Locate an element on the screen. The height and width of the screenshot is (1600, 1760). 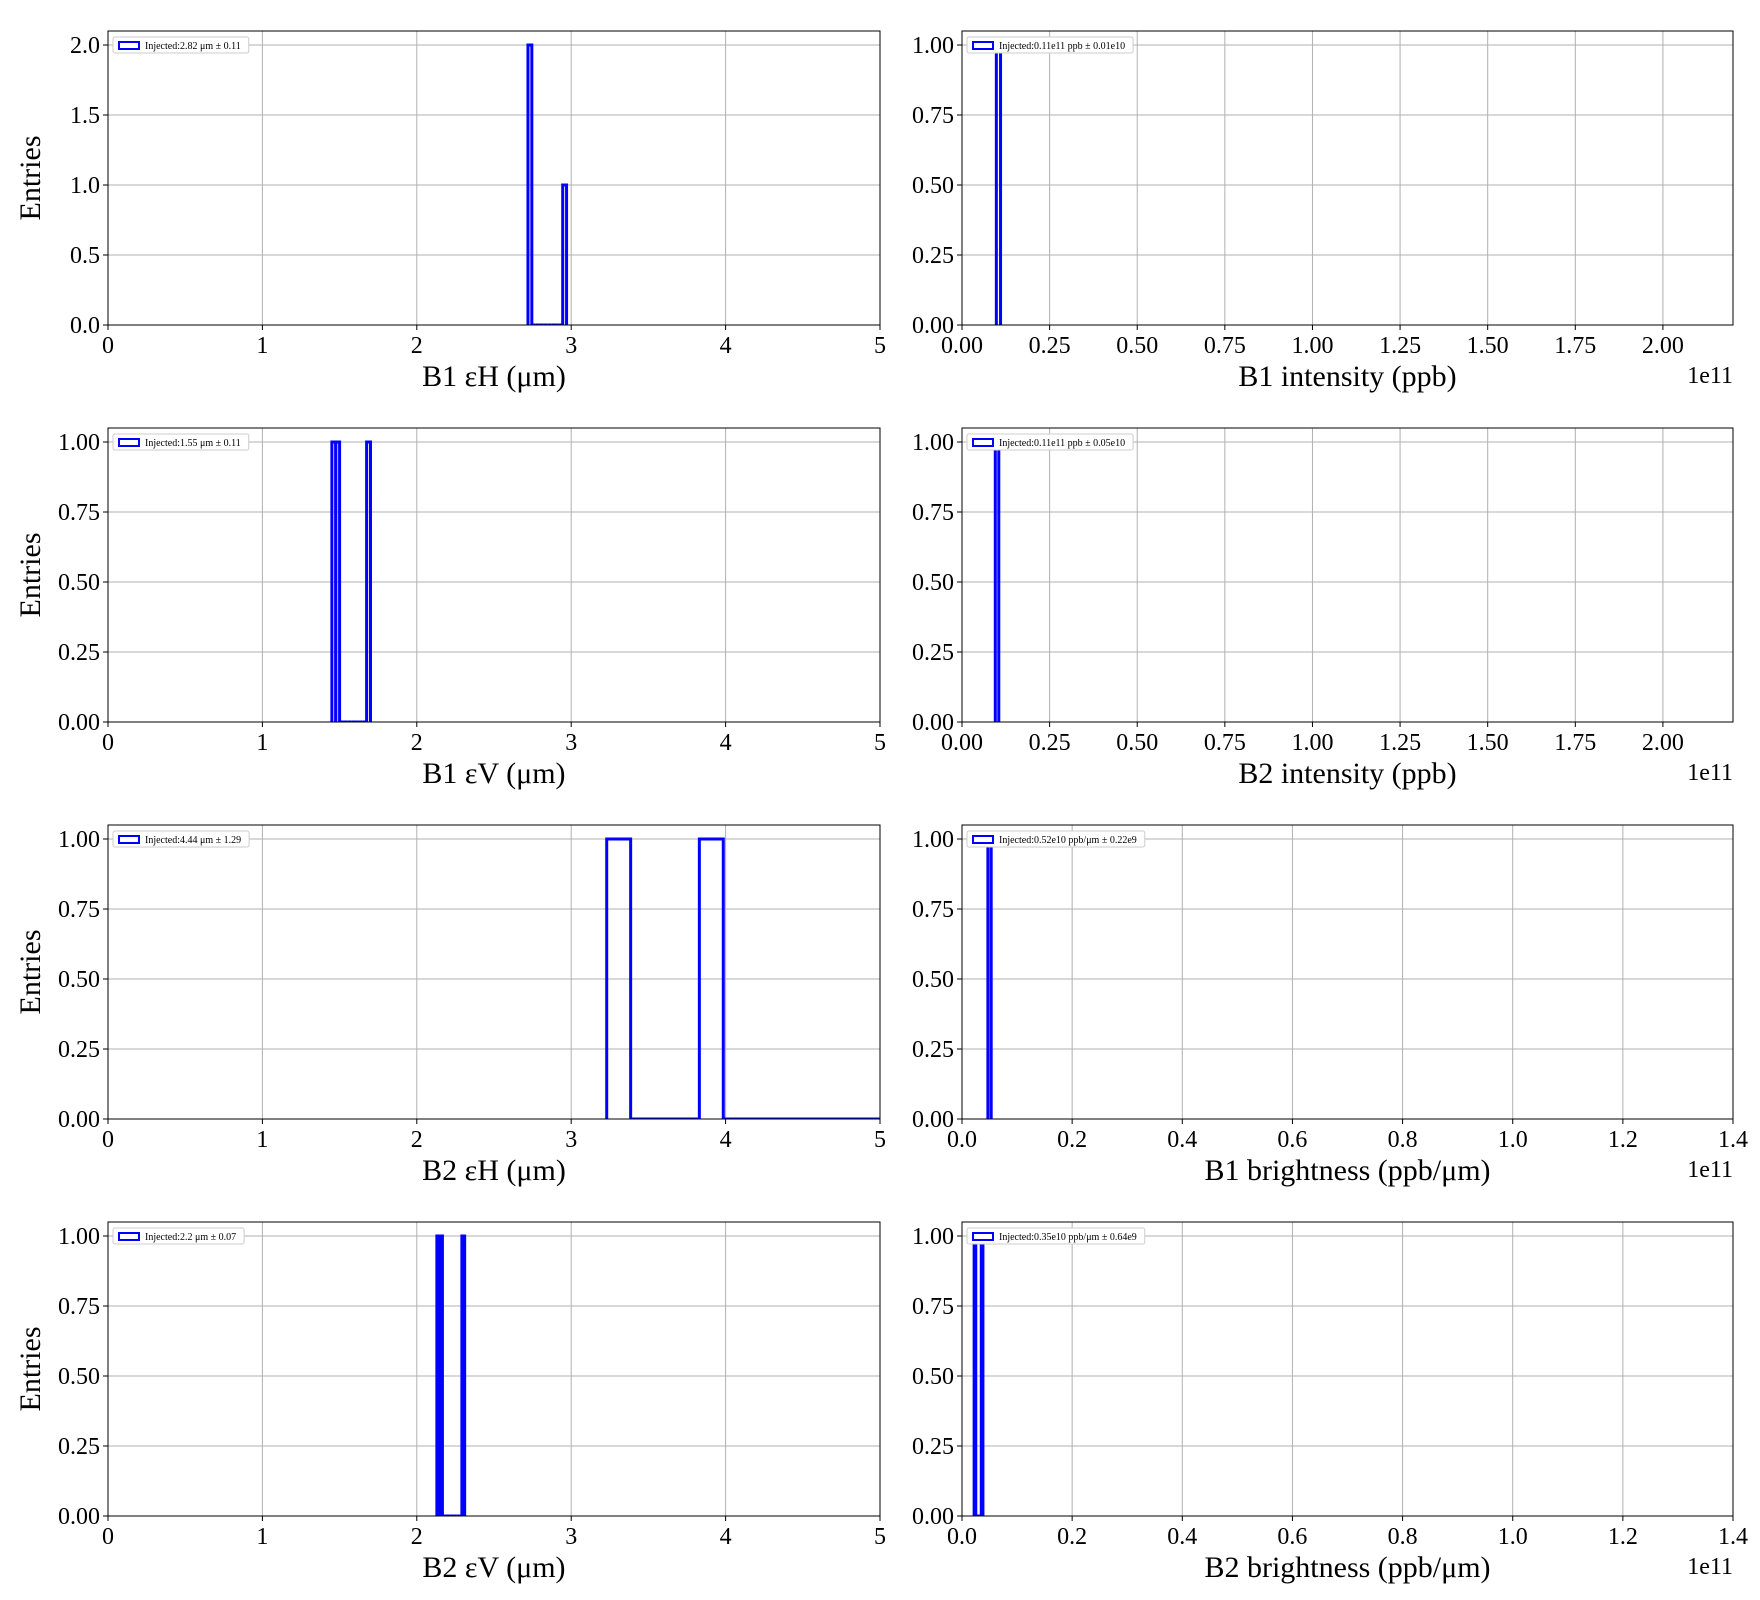
x-axis-label: B2 intensity (ppb) is located at coordinates (1347, 773).